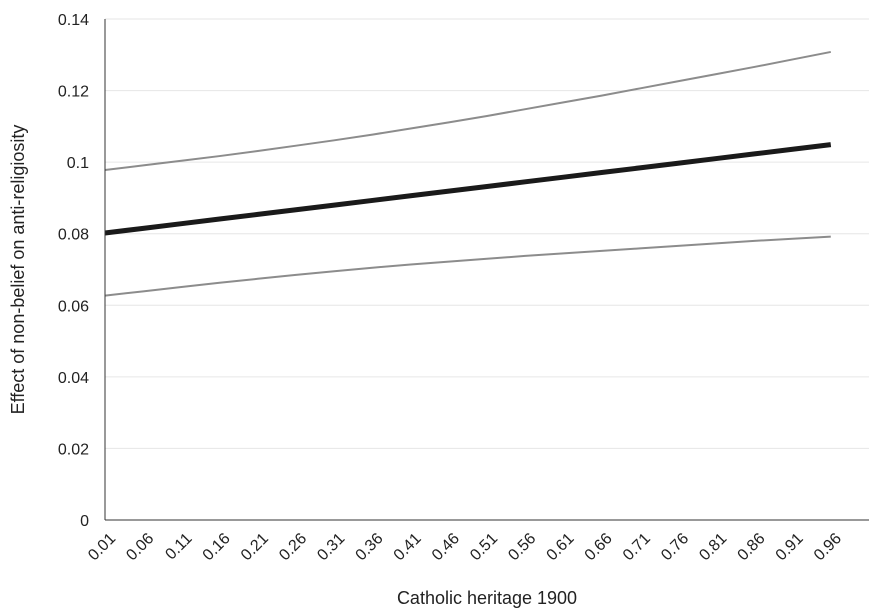  What do you see at coordinates (790, 547) in the screenshot?
I see `x-tick-label: 0.91` at bounding box center [790, 547].